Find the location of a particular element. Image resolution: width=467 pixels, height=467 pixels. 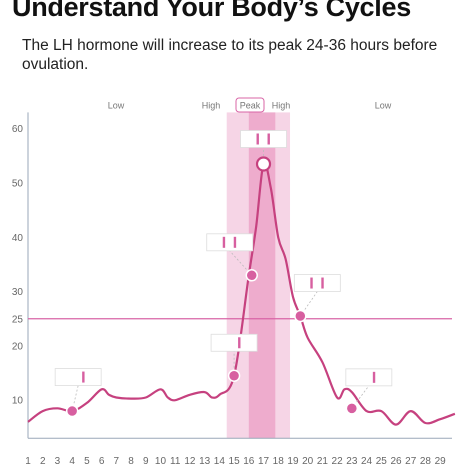

y-tick-label: 30 is located at coordinates (18, 292).